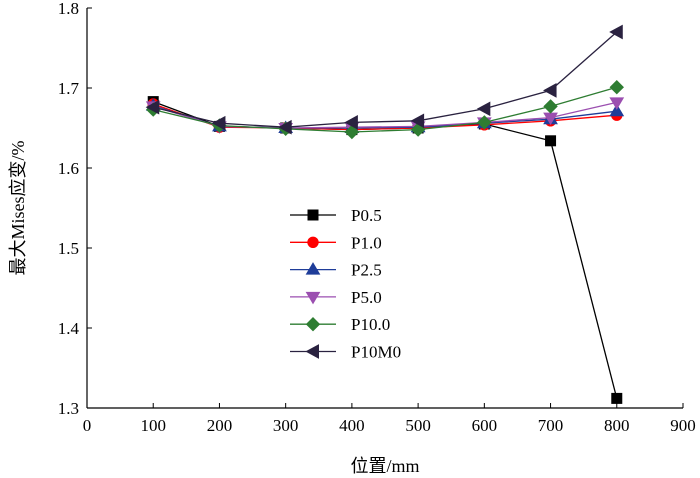  Describe the element at coordinates (389, 419) in the screenshot. I see `x-axis-ticks: 0 100 200 300 400 500 600 700 800 900` at that location.